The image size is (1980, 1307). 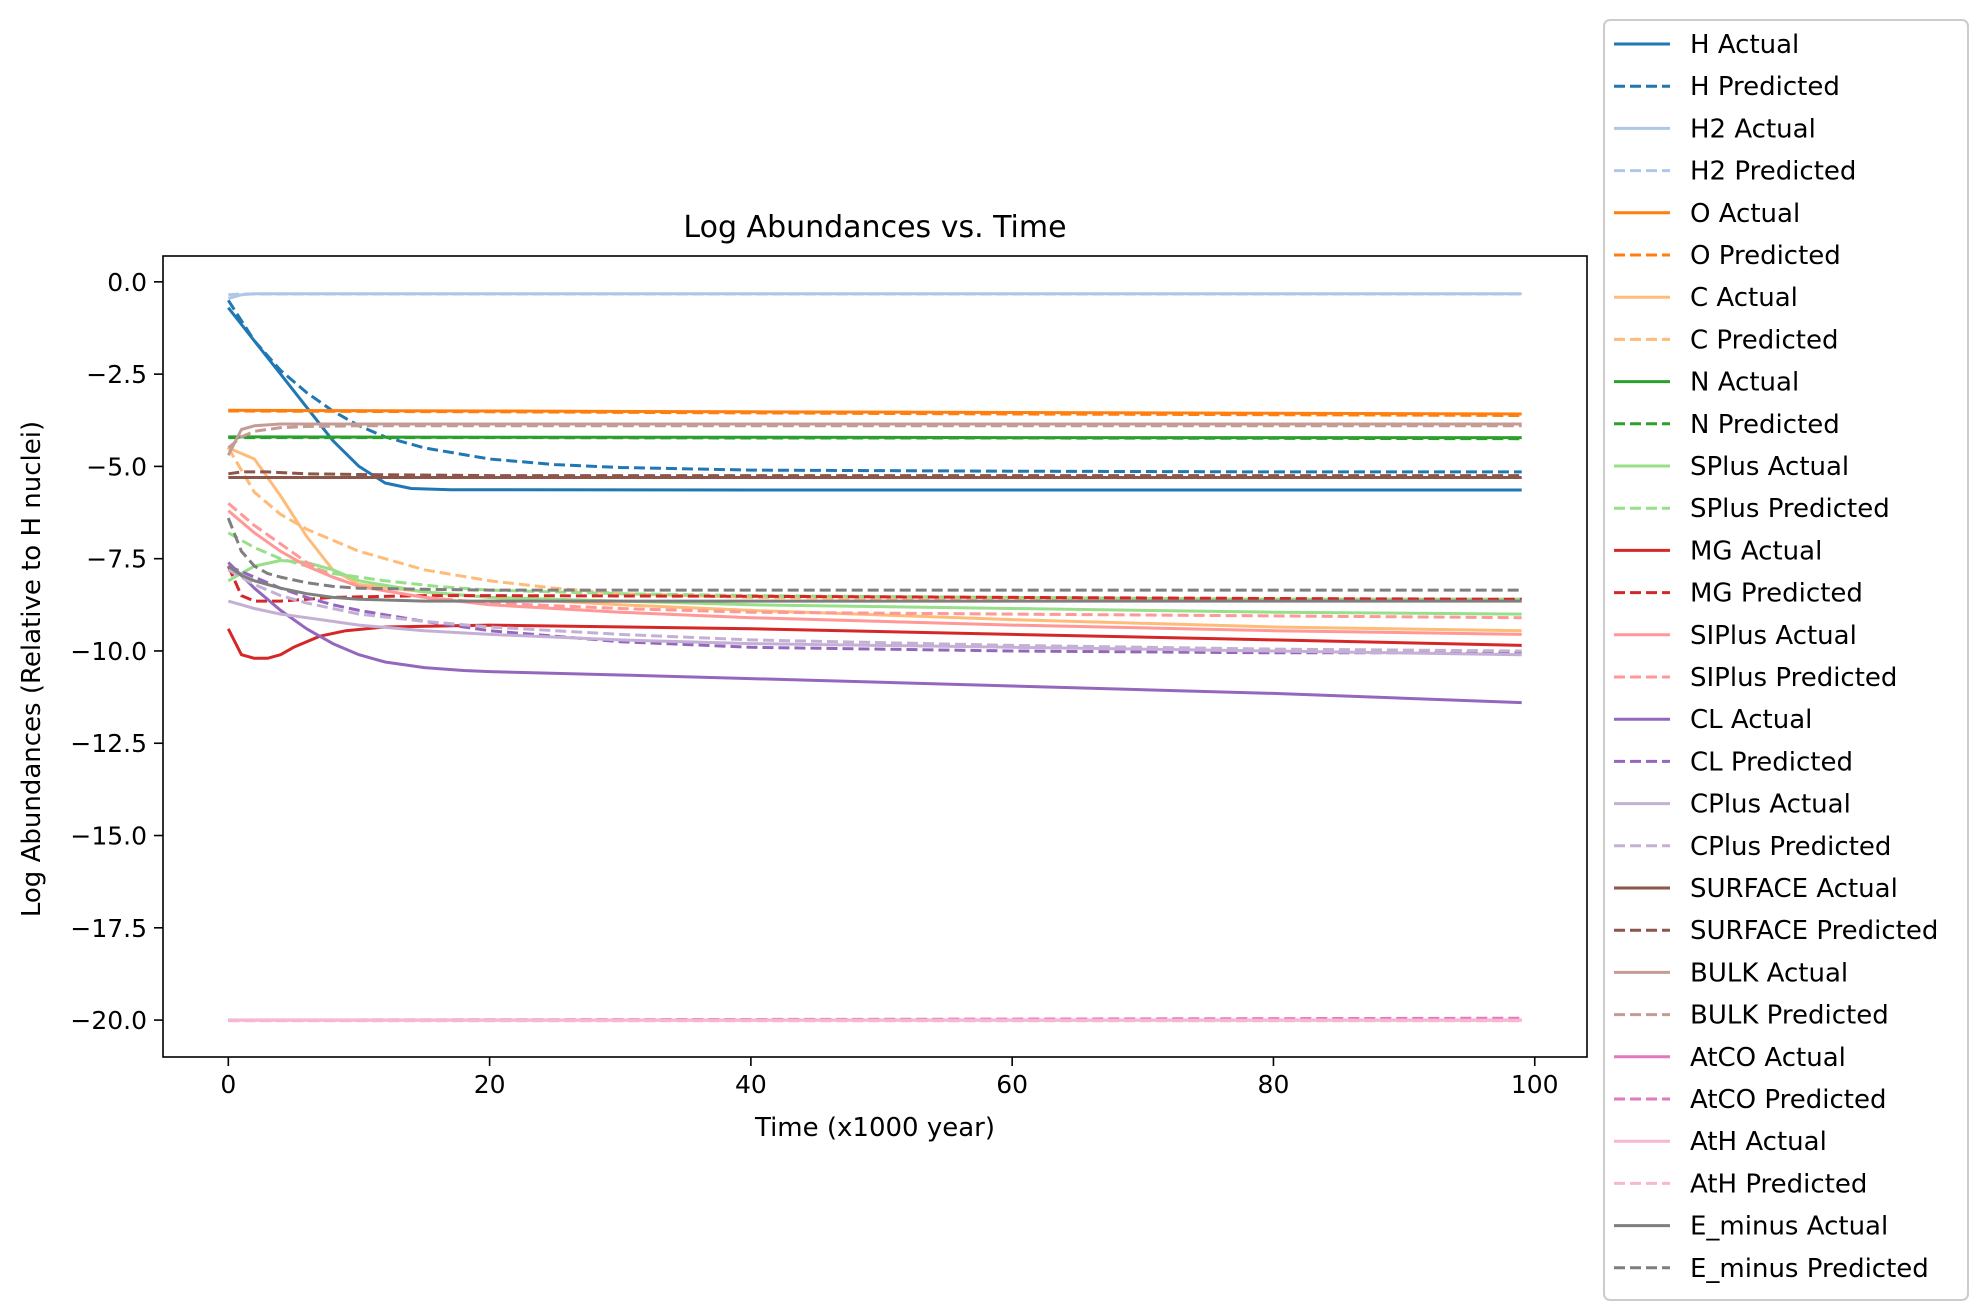 I want to click on x-tick-label: 0, so click(x=228, y=1084).